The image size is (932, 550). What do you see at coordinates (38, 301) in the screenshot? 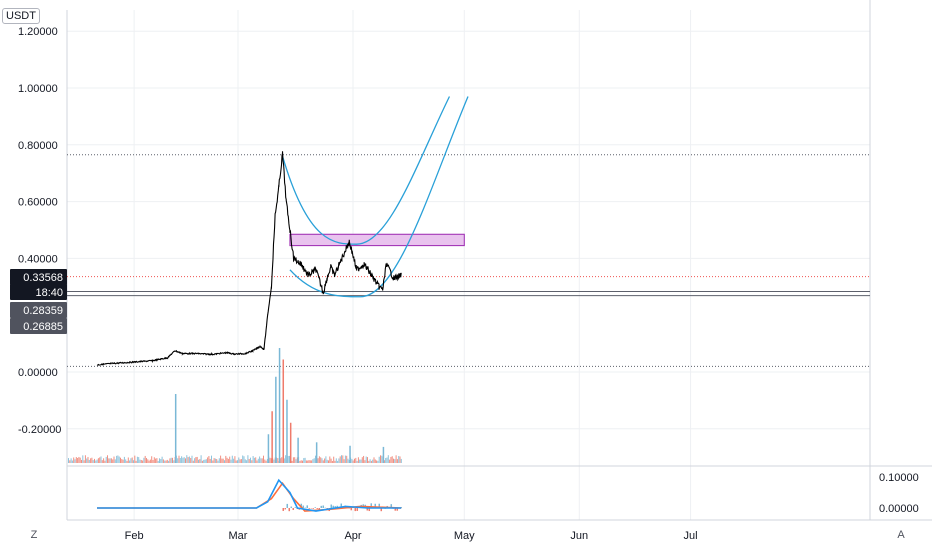
I see `price-labels: 0.33568 18:40 0.28359 0.26885` at bounding box center [38, 301].